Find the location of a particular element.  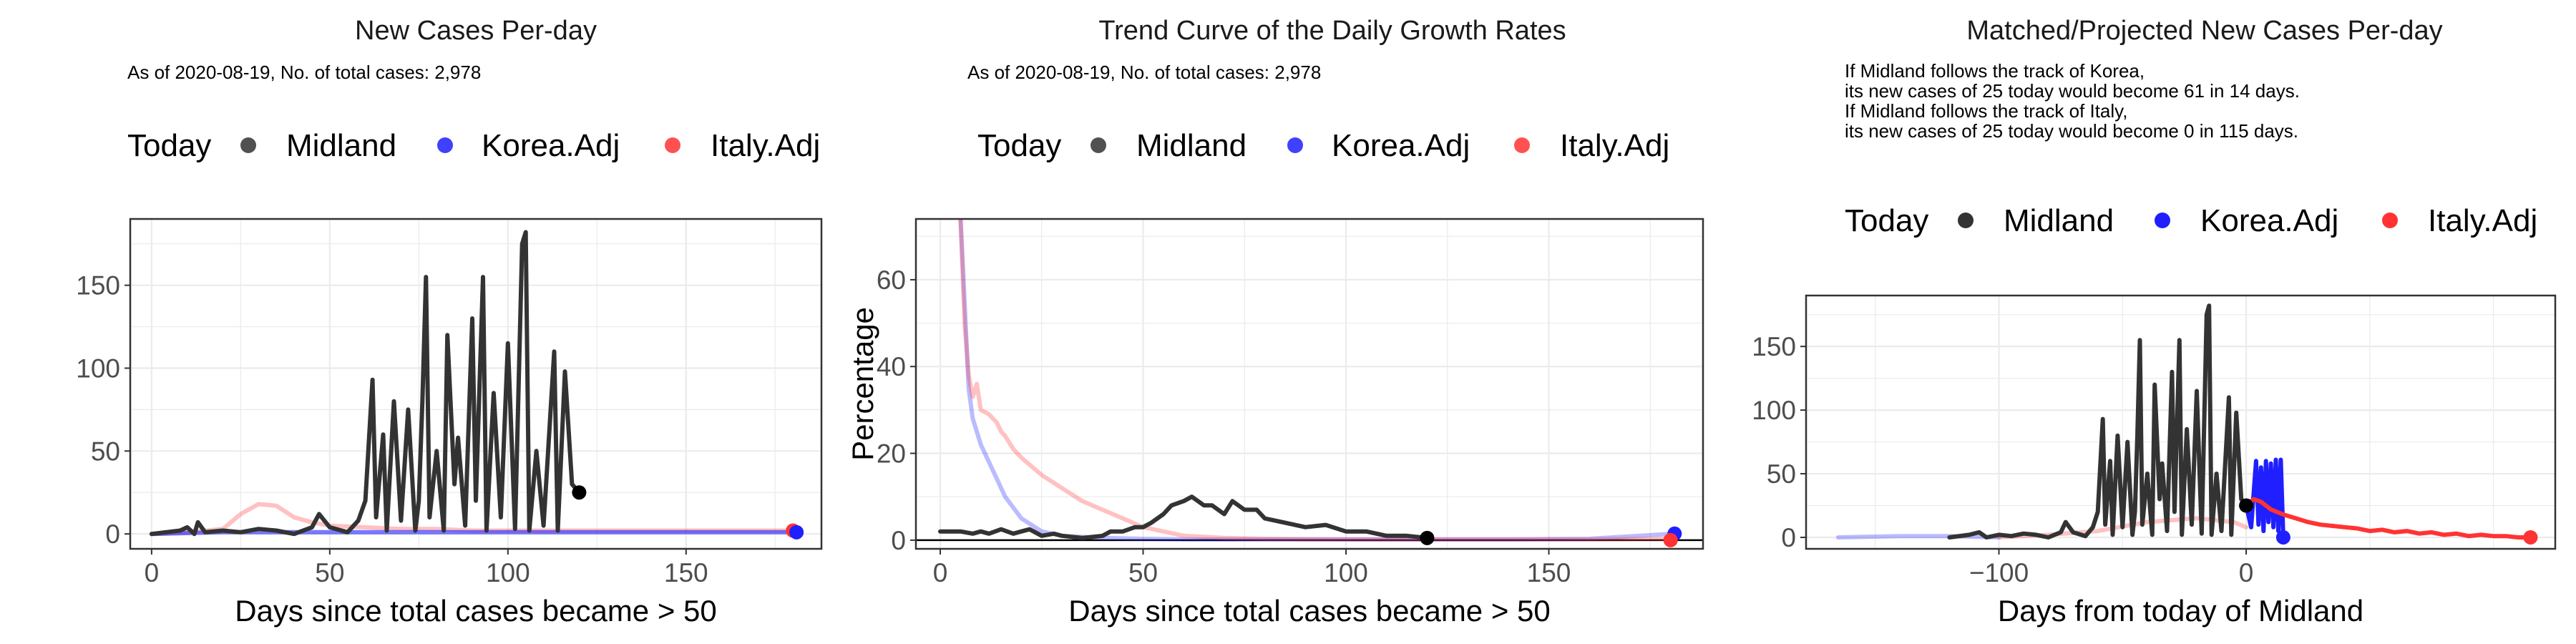

x-tick-label: −100 is located at coordinates (1999, 572).